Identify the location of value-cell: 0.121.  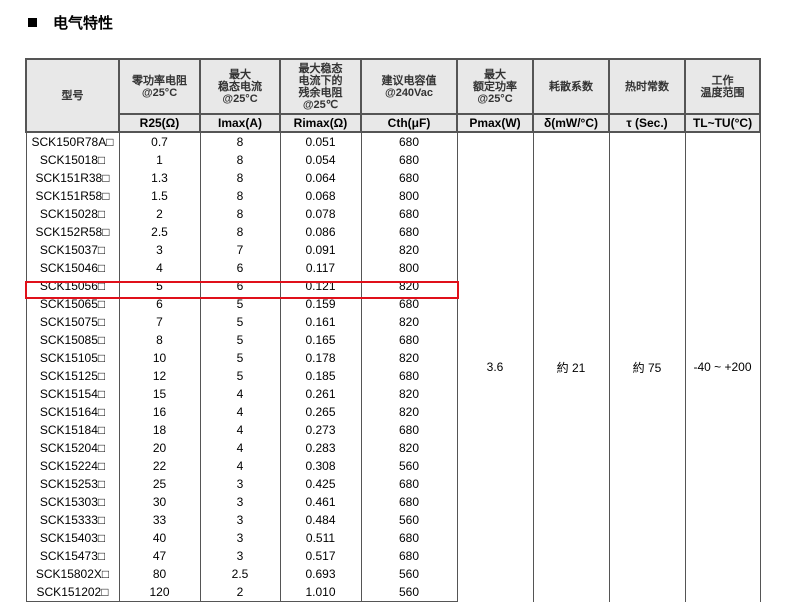
(320, 286).